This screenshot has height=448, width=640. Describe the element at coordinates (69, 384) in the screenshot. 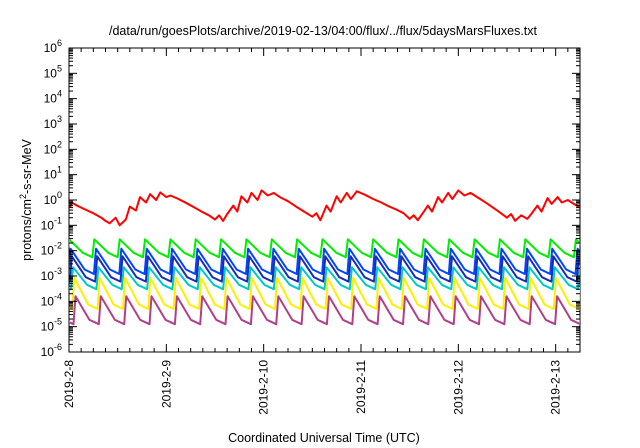

I see `x-tick-label: 2019-2-8` at that location.